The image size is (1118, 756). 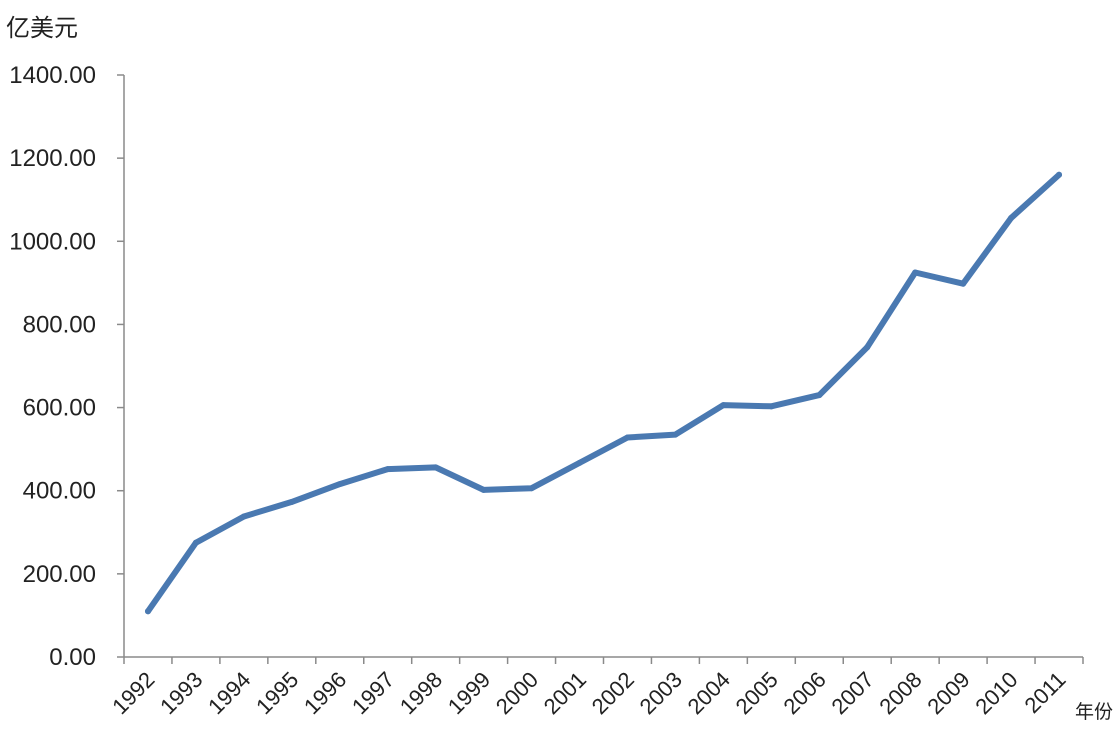 I want to click on x-tick-label: 2003, so click(x=661, y=693).